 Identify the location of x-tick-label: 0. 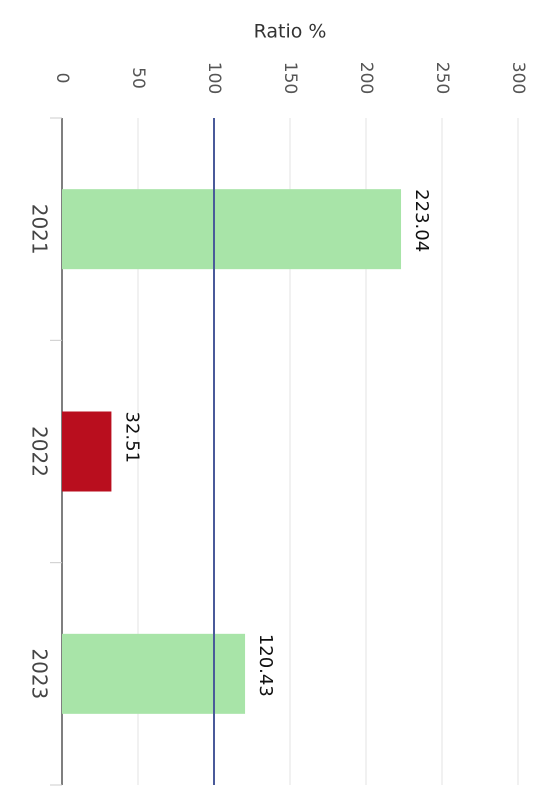
(62, 78).